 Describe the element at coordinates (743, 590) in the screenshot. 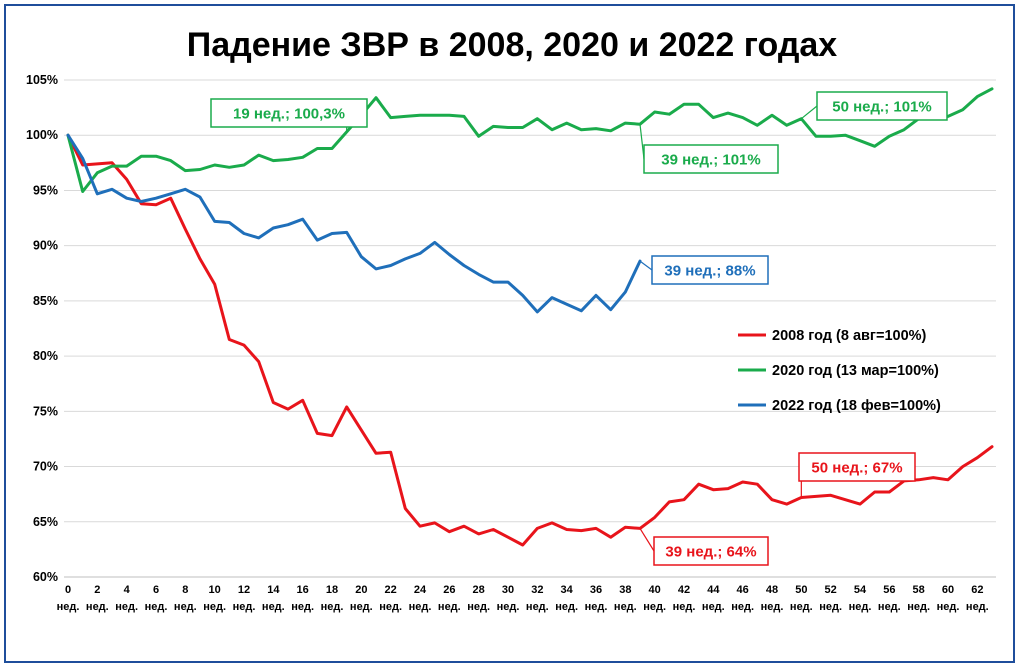

I see `x-tick-label: 46` at that location.